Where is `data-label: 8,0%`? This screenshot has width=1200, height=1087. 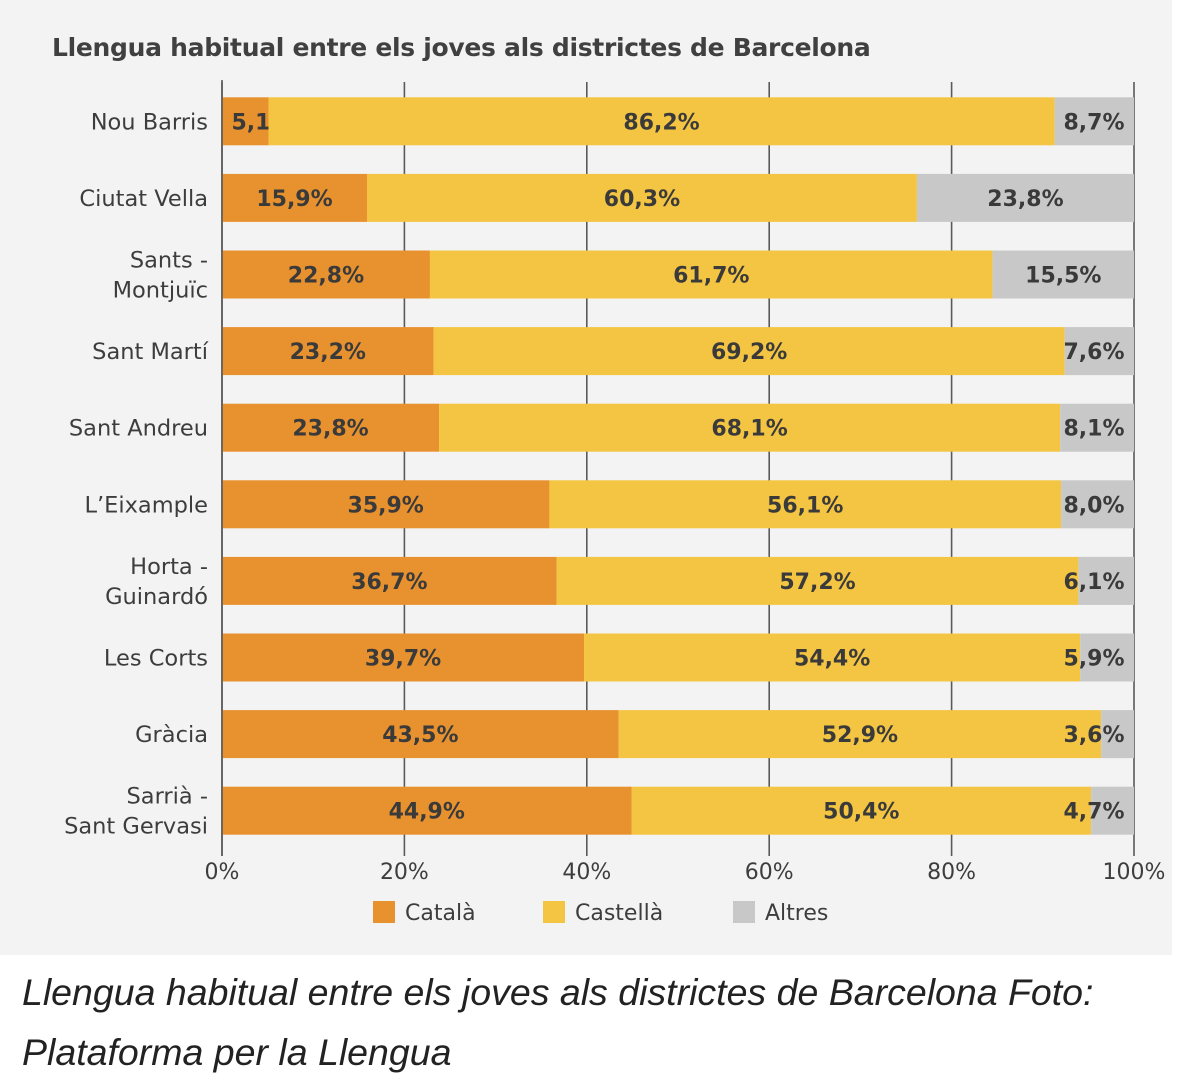 data-label: 8,0% is located at coordinates (1093, 505).